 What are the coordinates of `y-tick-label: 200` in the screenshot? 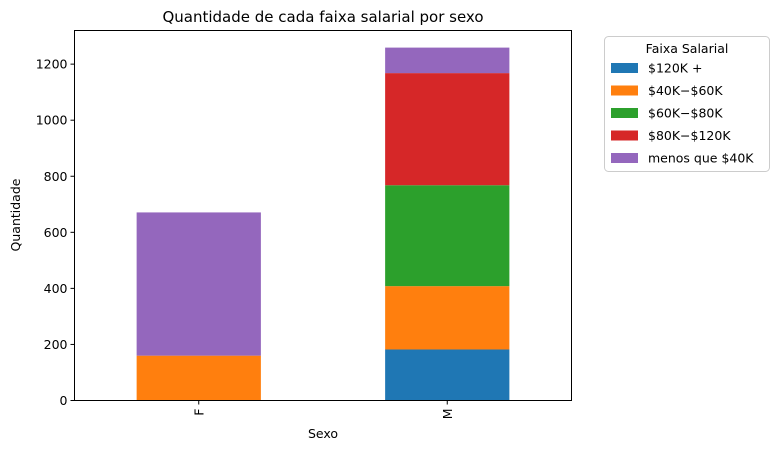 It's located at (56, 344).